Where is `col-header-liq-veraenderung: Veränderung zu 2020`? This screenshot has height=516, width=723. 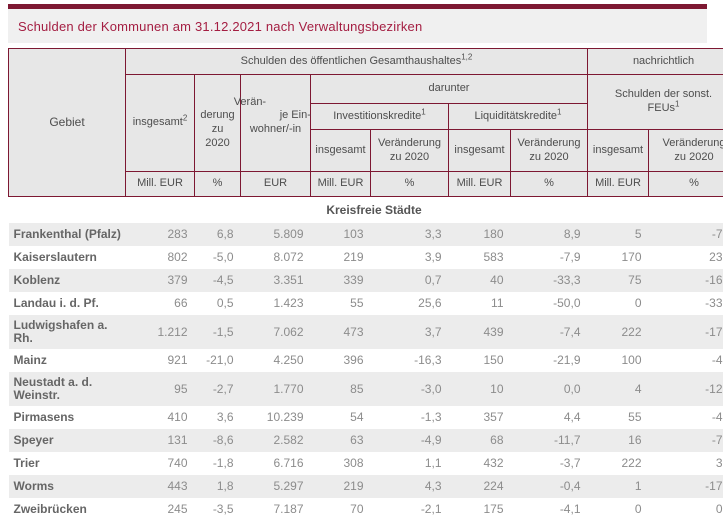 col-header-liq-veraenderung: Veränderung zu 2020 is located at coordinates (549, 150).